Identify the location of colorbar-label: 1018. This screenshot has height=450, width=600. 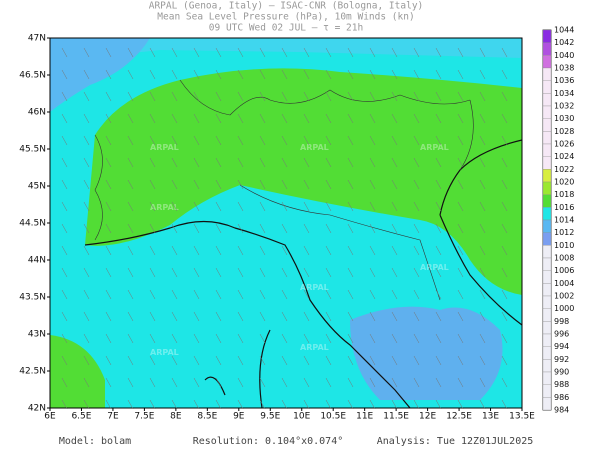
(564, 194).